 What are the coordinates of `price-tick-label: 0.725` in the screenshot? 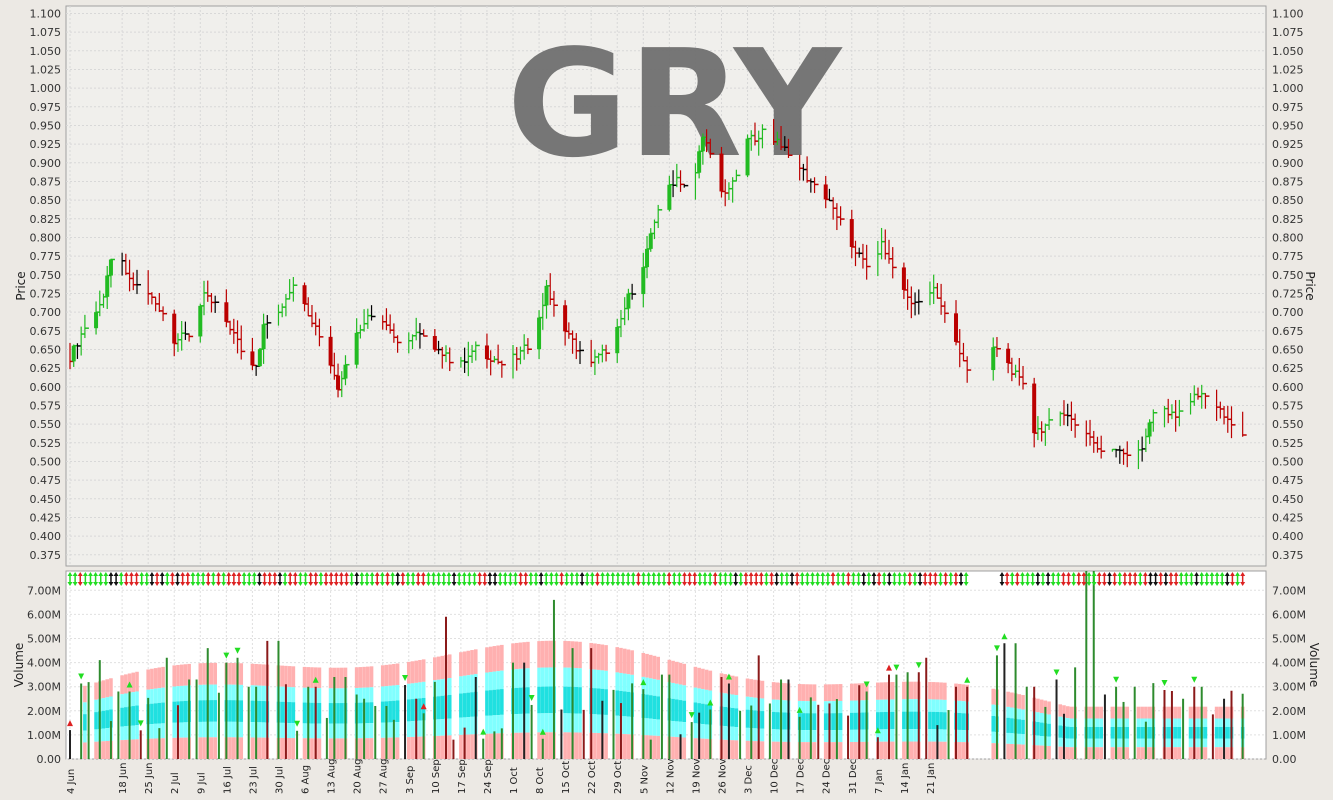 It's located at (1288, 293).